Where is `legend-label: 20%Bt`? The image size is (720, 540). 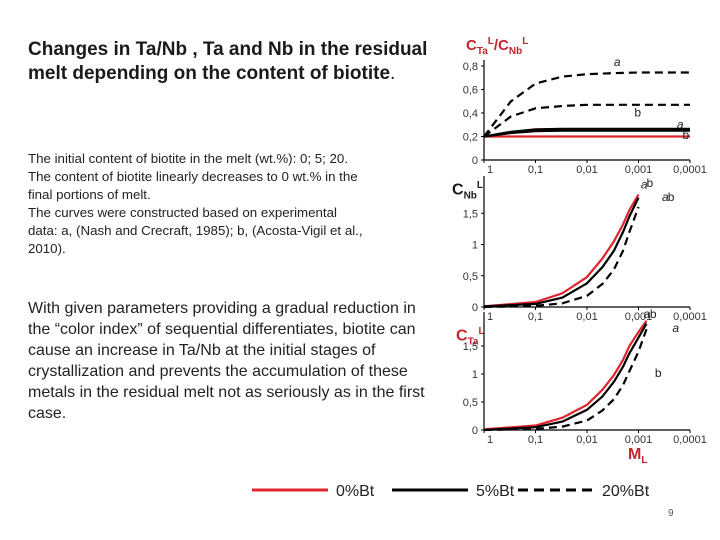
legend-label: 20%Bt is located at coordinates (626, 491).